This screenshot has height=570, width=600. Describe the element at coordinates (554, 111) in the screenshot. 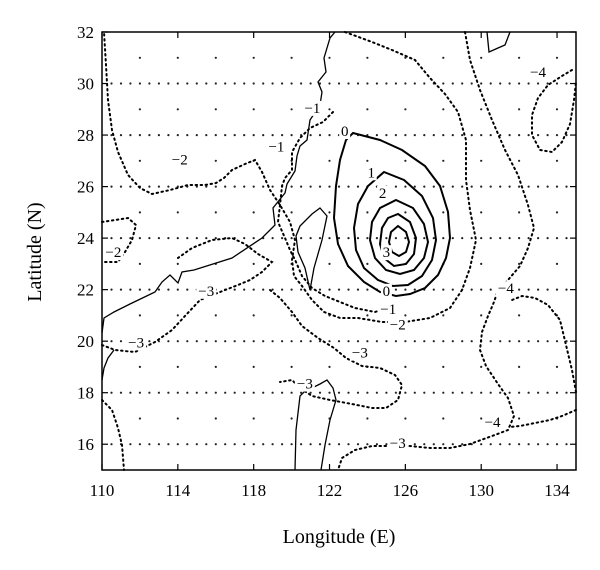

I see `contour-minus4-ne` at that location.